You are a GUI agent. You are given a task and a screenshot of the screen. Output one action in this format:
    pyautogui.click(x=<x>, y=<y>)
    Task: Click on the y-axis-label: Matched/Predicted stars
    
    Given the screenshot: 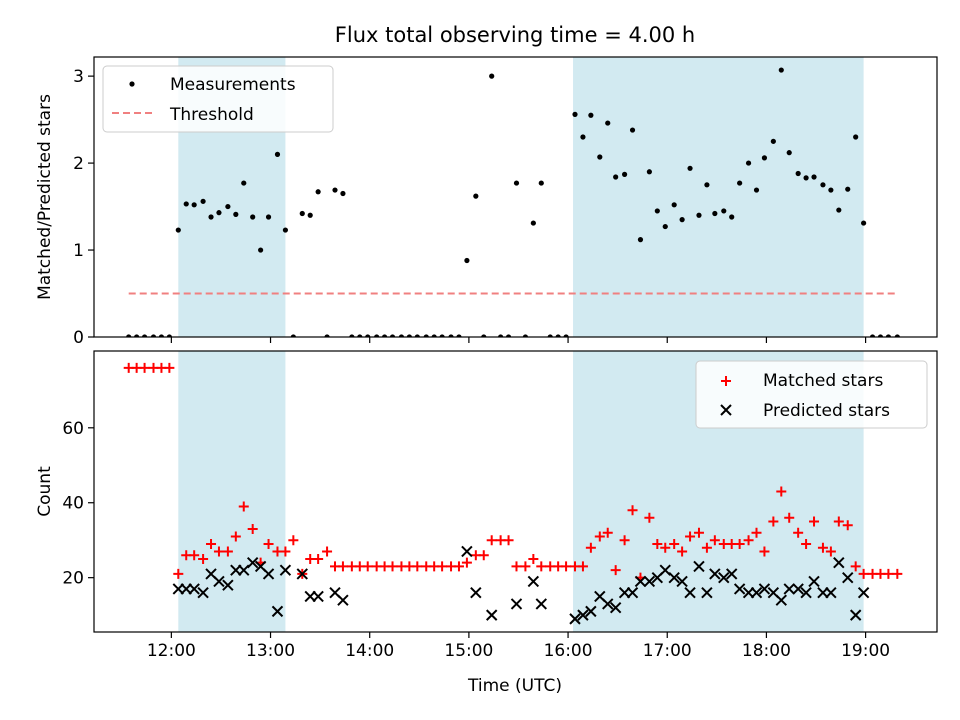 What is the action you would take?
    pyautogui.click(x=45, y=197)
    